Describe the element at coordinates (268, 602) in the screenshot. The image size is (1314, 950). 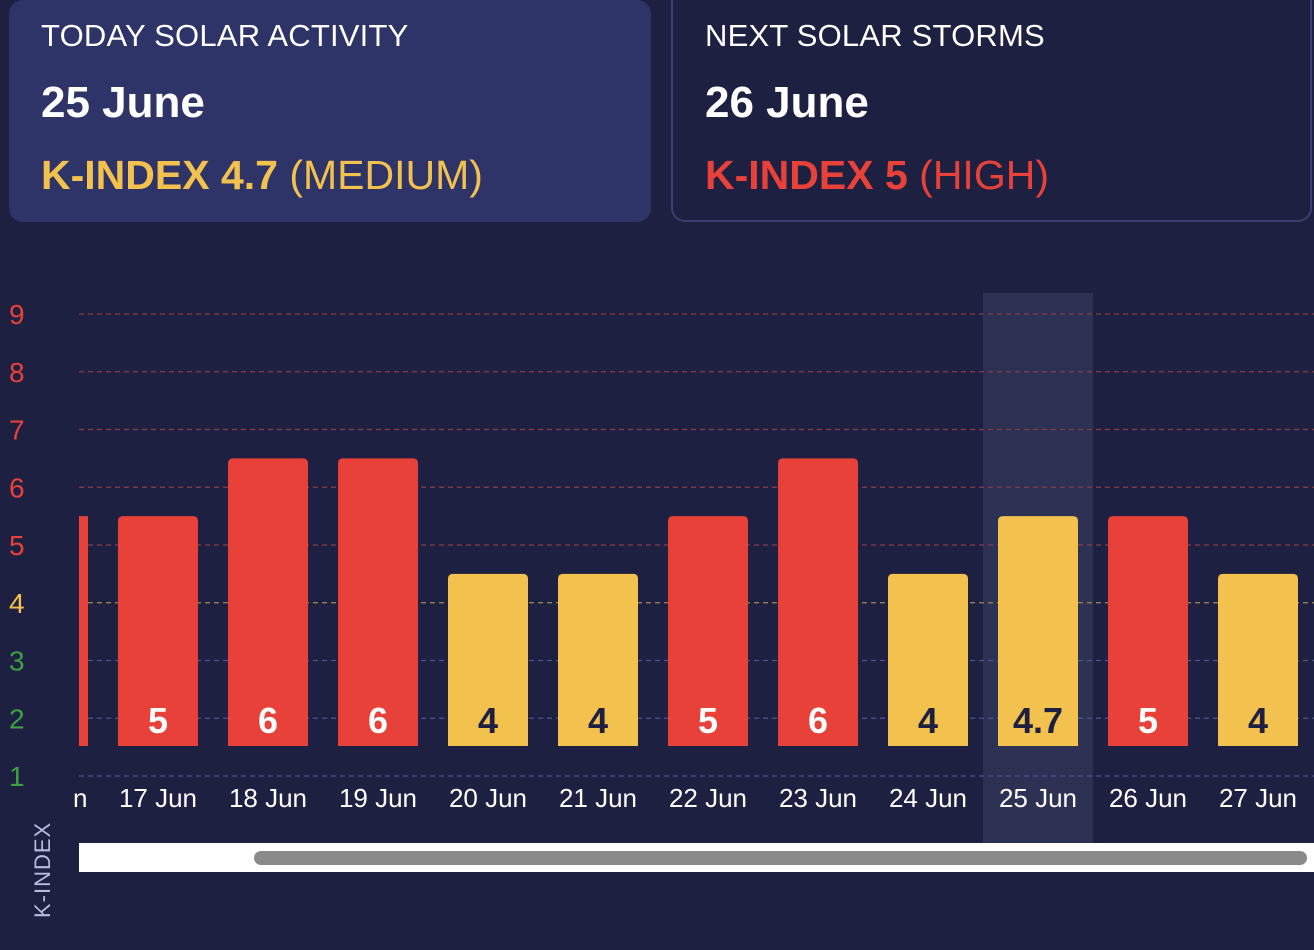
I see `bar-18-jun` at that location.